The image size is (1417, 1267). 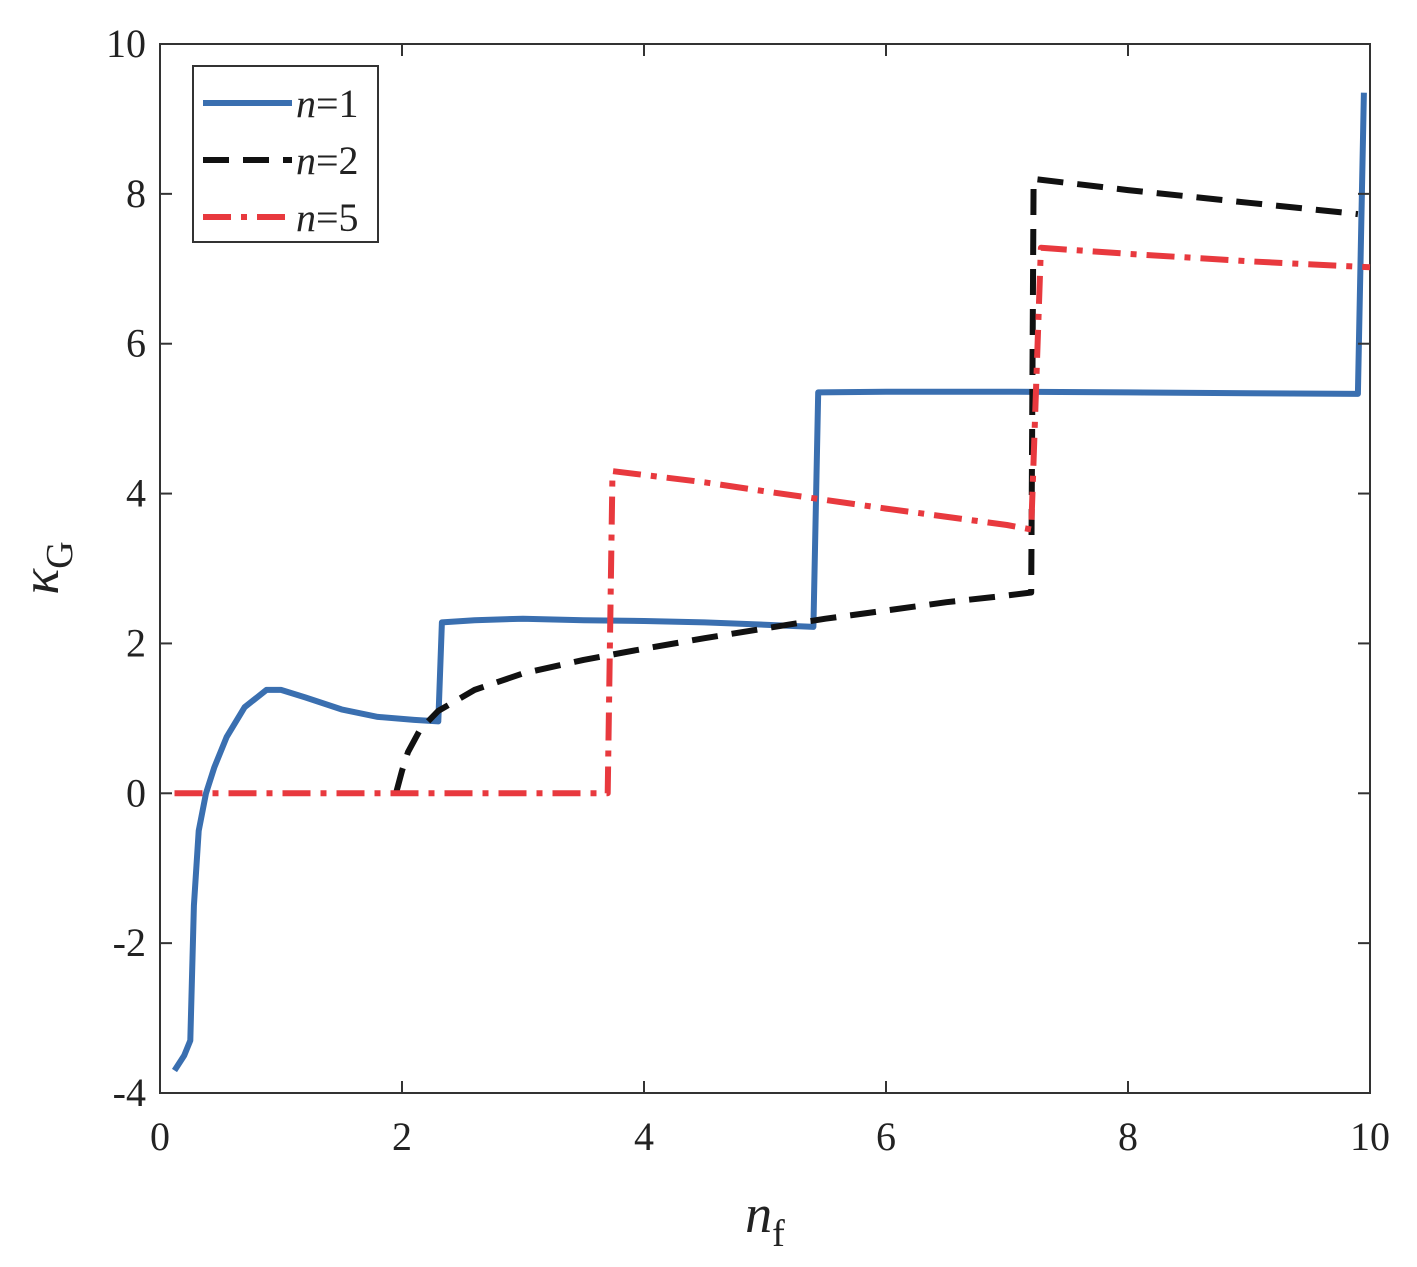 What do you see at coordinates (758, 1214) in the screenshot?
I see `x-axis-label-main: n` at bounding box center [758, 1214].